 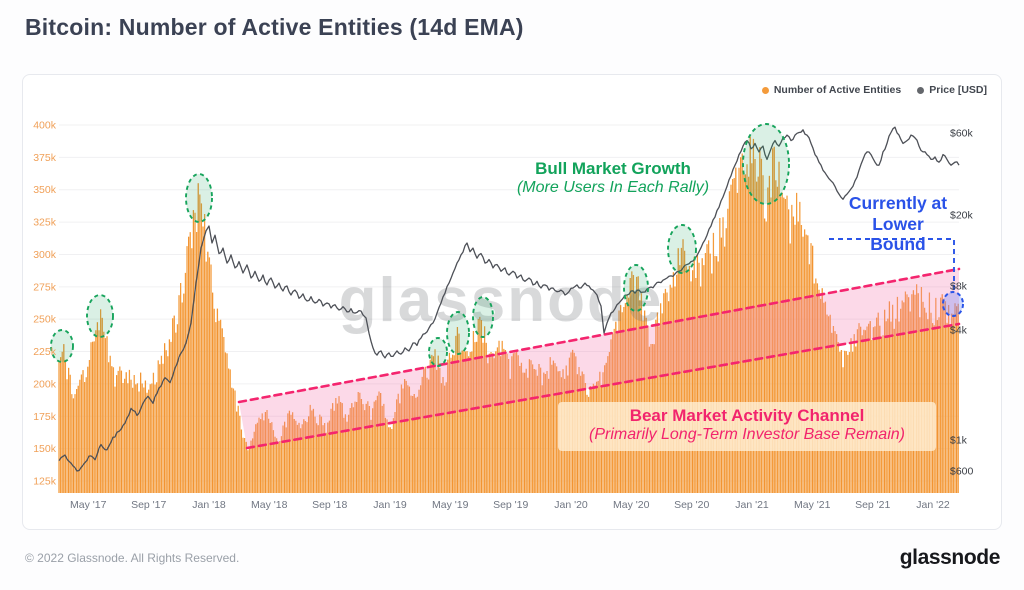 What do you see at coordinates (45, 481) in the screenshot?
I see `svg-text: 125k` at bounding box center [45, 481].